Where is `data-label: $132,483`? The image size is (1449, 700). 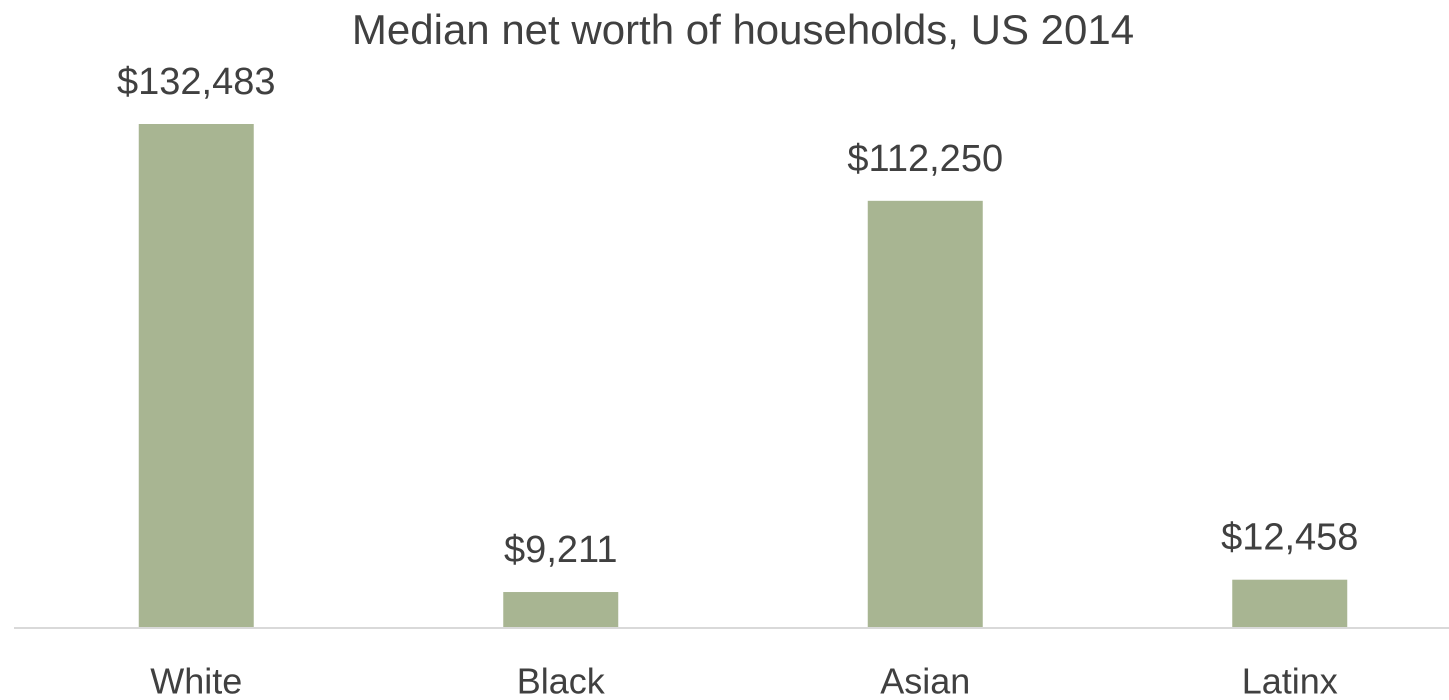
data-label: $132,483 is located at coordinates (196, 82).